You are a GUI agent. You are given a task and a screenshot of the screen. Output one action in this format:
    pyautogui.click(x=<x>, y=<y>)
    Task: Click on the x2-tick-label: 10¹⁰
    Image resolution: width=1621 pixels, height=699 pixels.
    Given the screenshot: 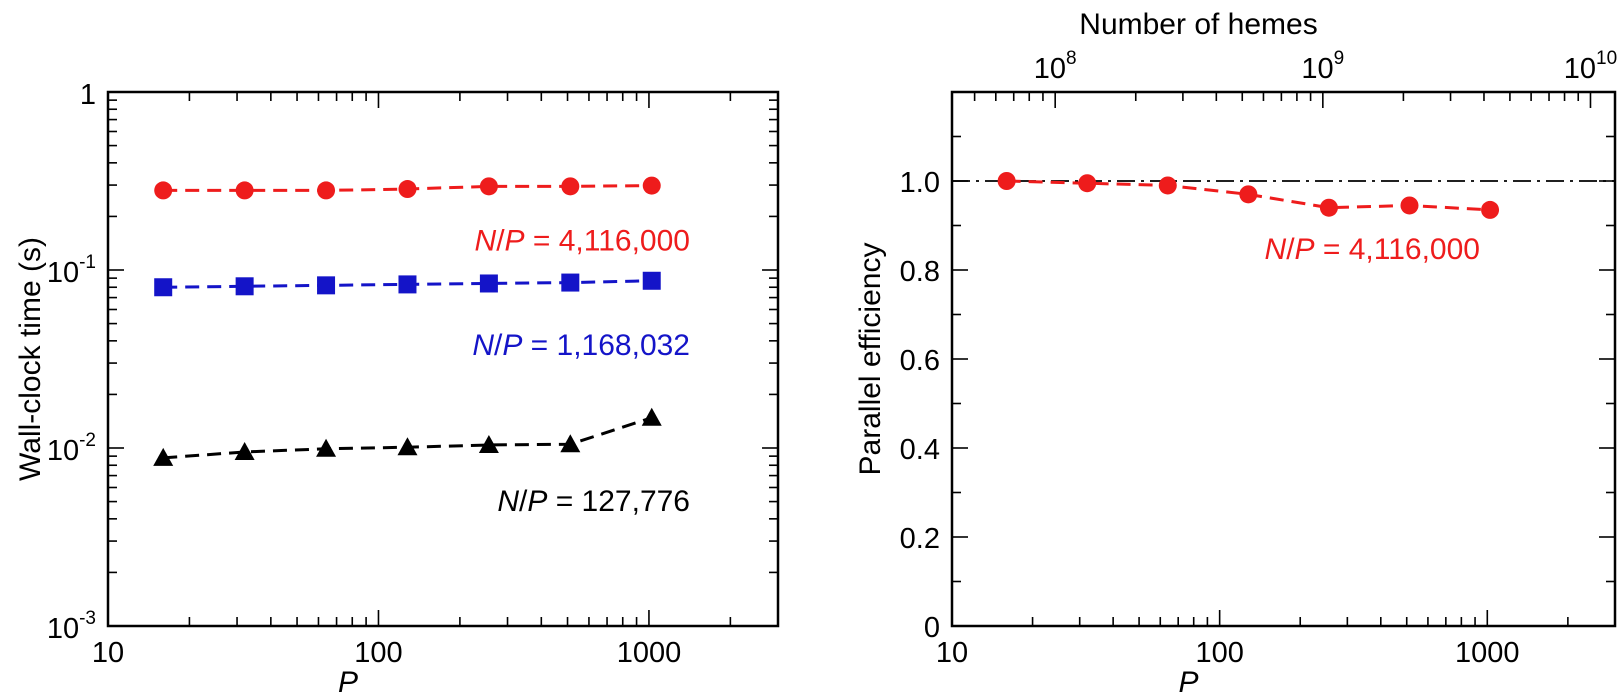 What is the action you would take?
    pyautogui.click(x=1590, y=66)
    